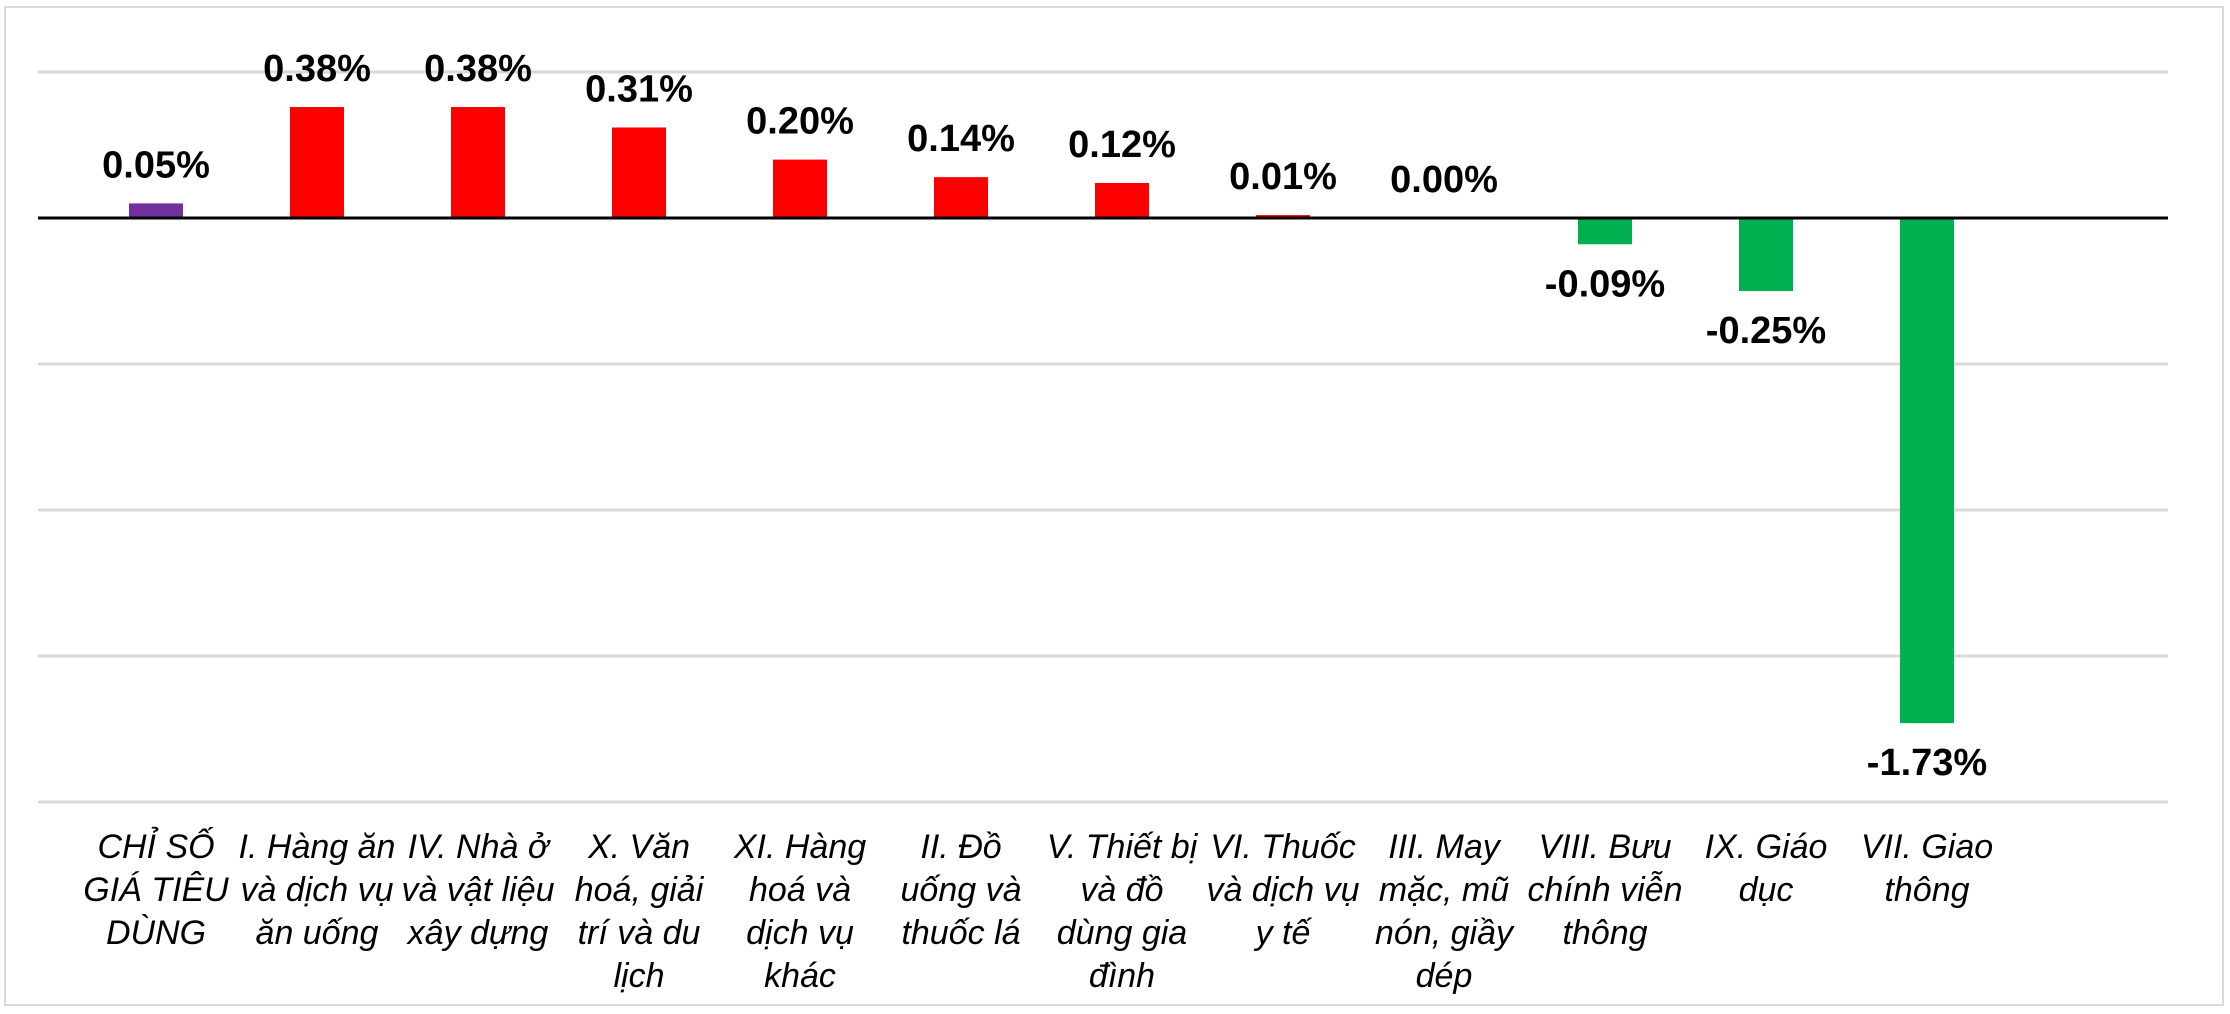  I want to click on category-label-5: II. Đồ uống và thuốc lá, so click(961, 890).